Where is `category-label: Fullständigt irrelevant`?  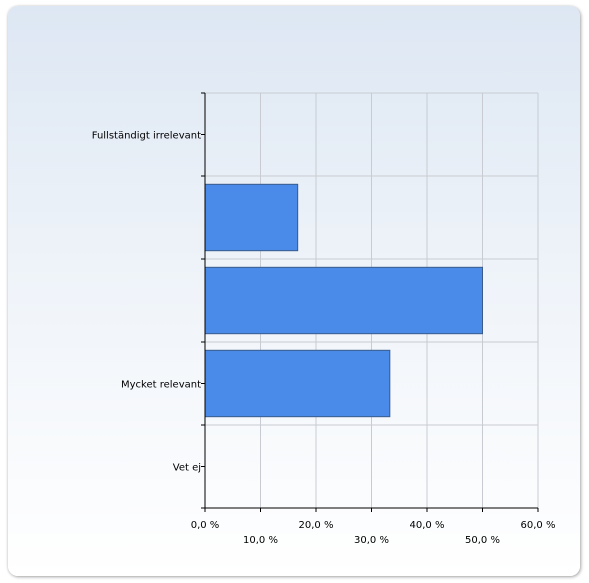
category-label: Fullständigt irrelevant is located at coordinates (146, 136).